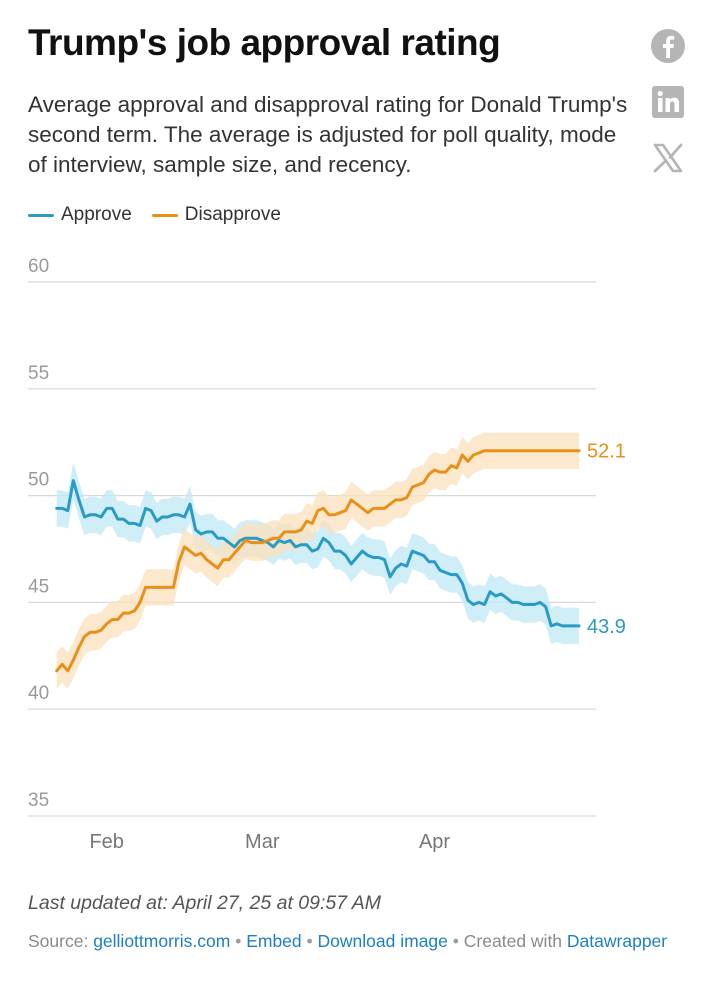 The image size is (718, 1000). I want to click on source-prefix: Source:, so click(58, 941).